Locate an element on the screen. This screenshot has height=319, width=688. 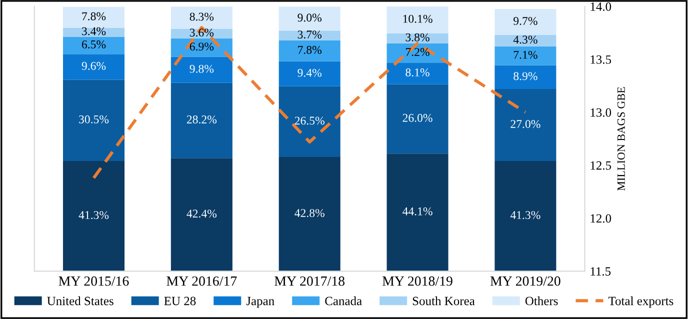
data-label: 8.1% is located at coordinates (418, 72).